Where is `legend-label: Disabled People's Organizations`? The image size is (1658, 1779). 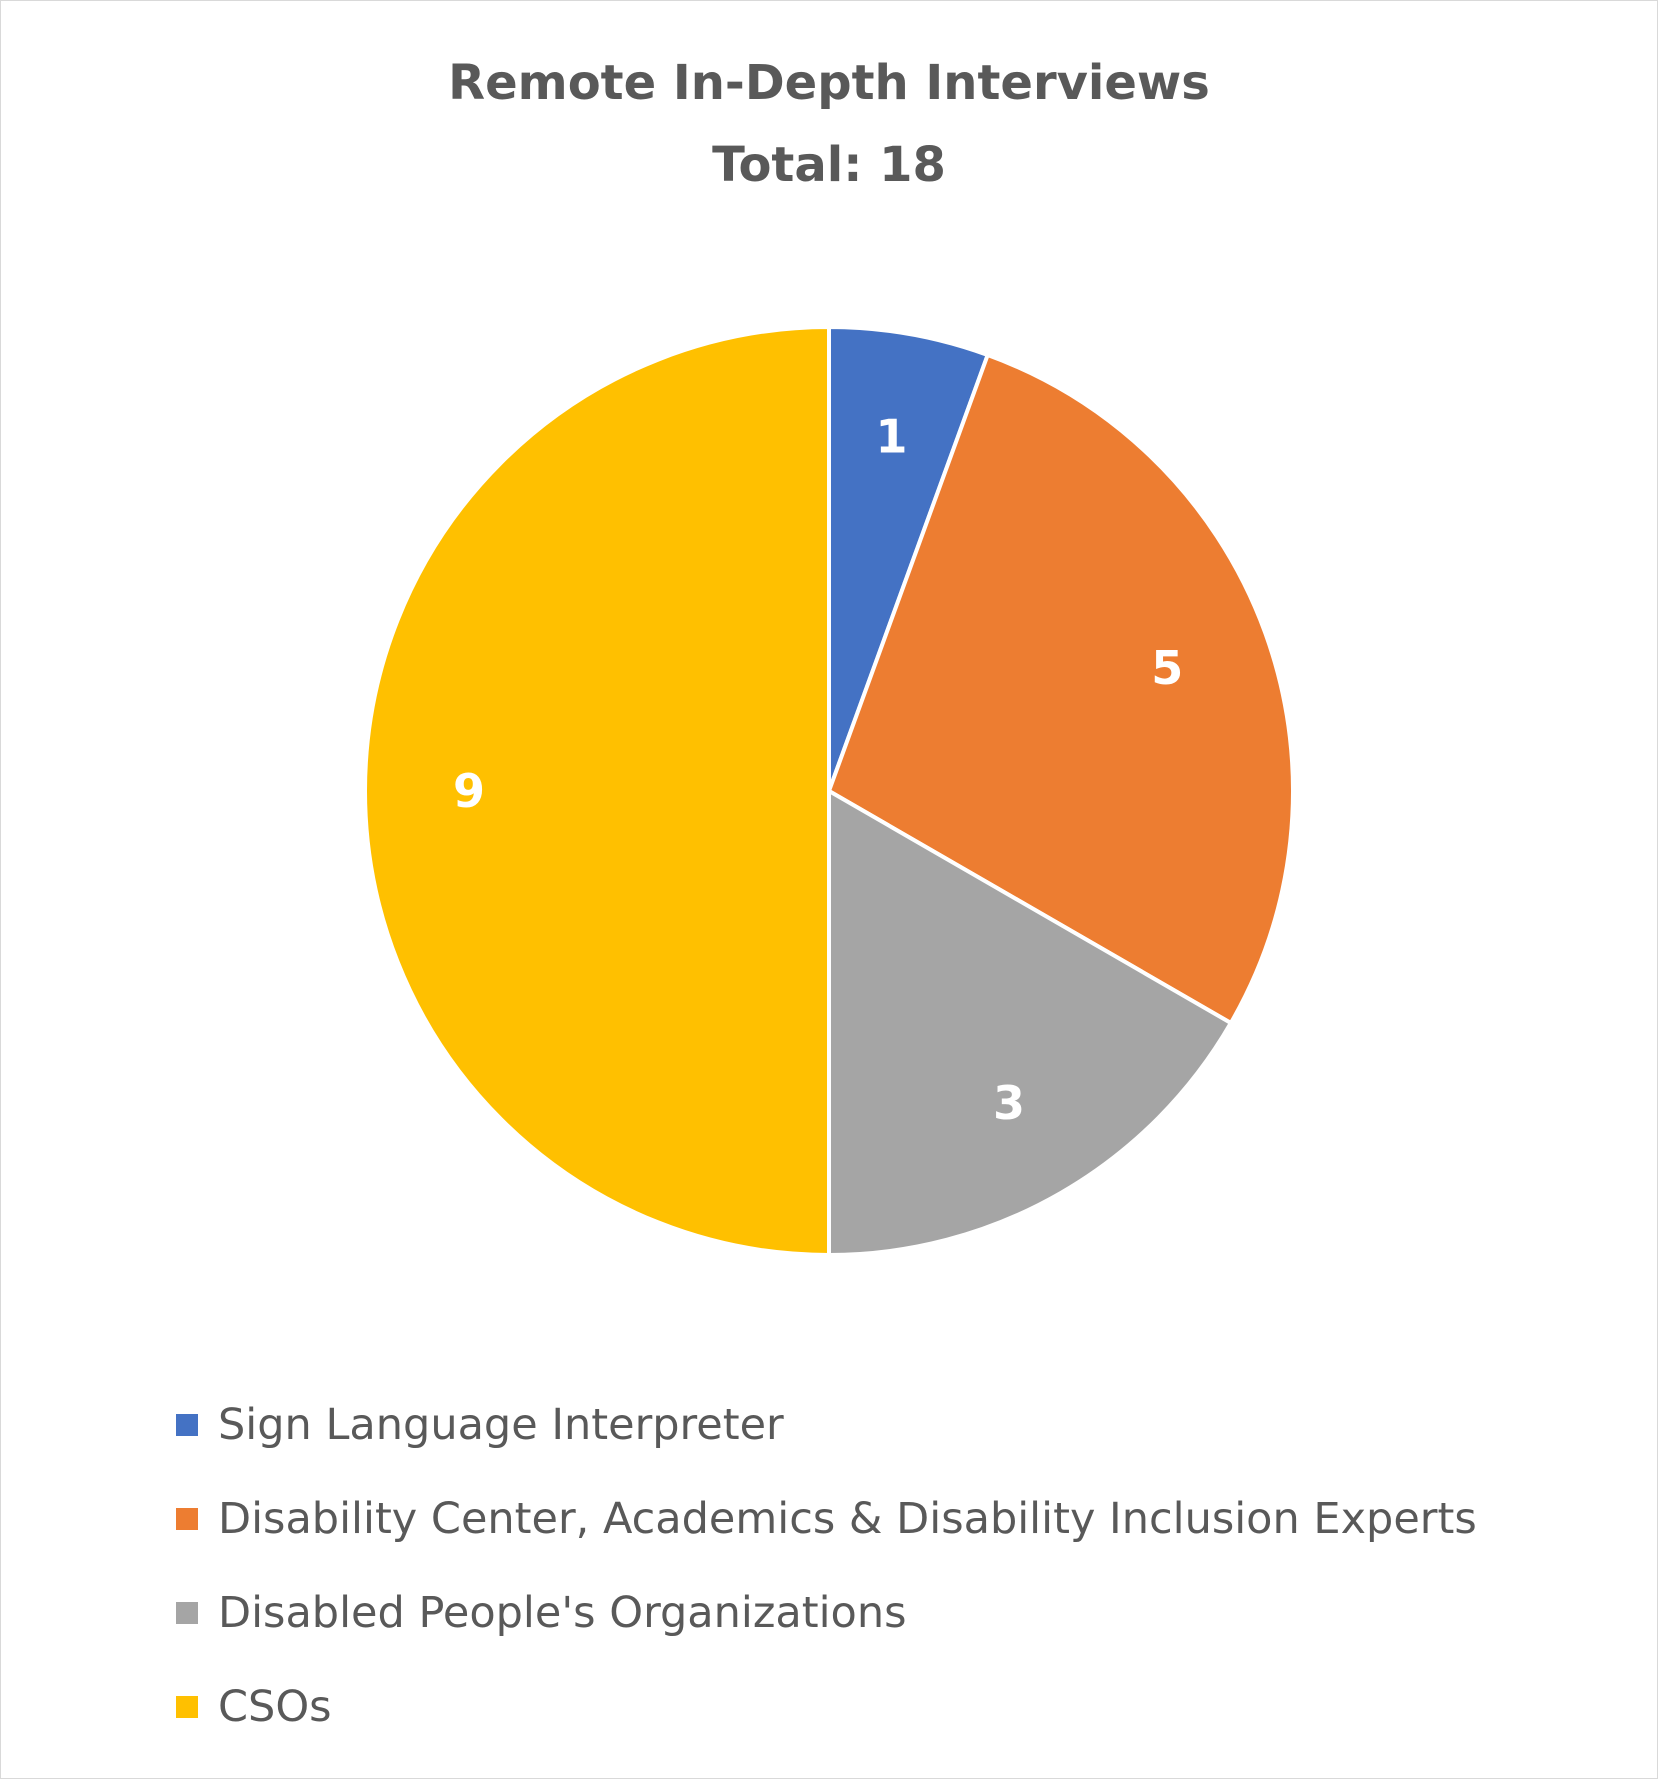
legend-label: Disabled People's Organizations is located at coordinates (562, 1613).